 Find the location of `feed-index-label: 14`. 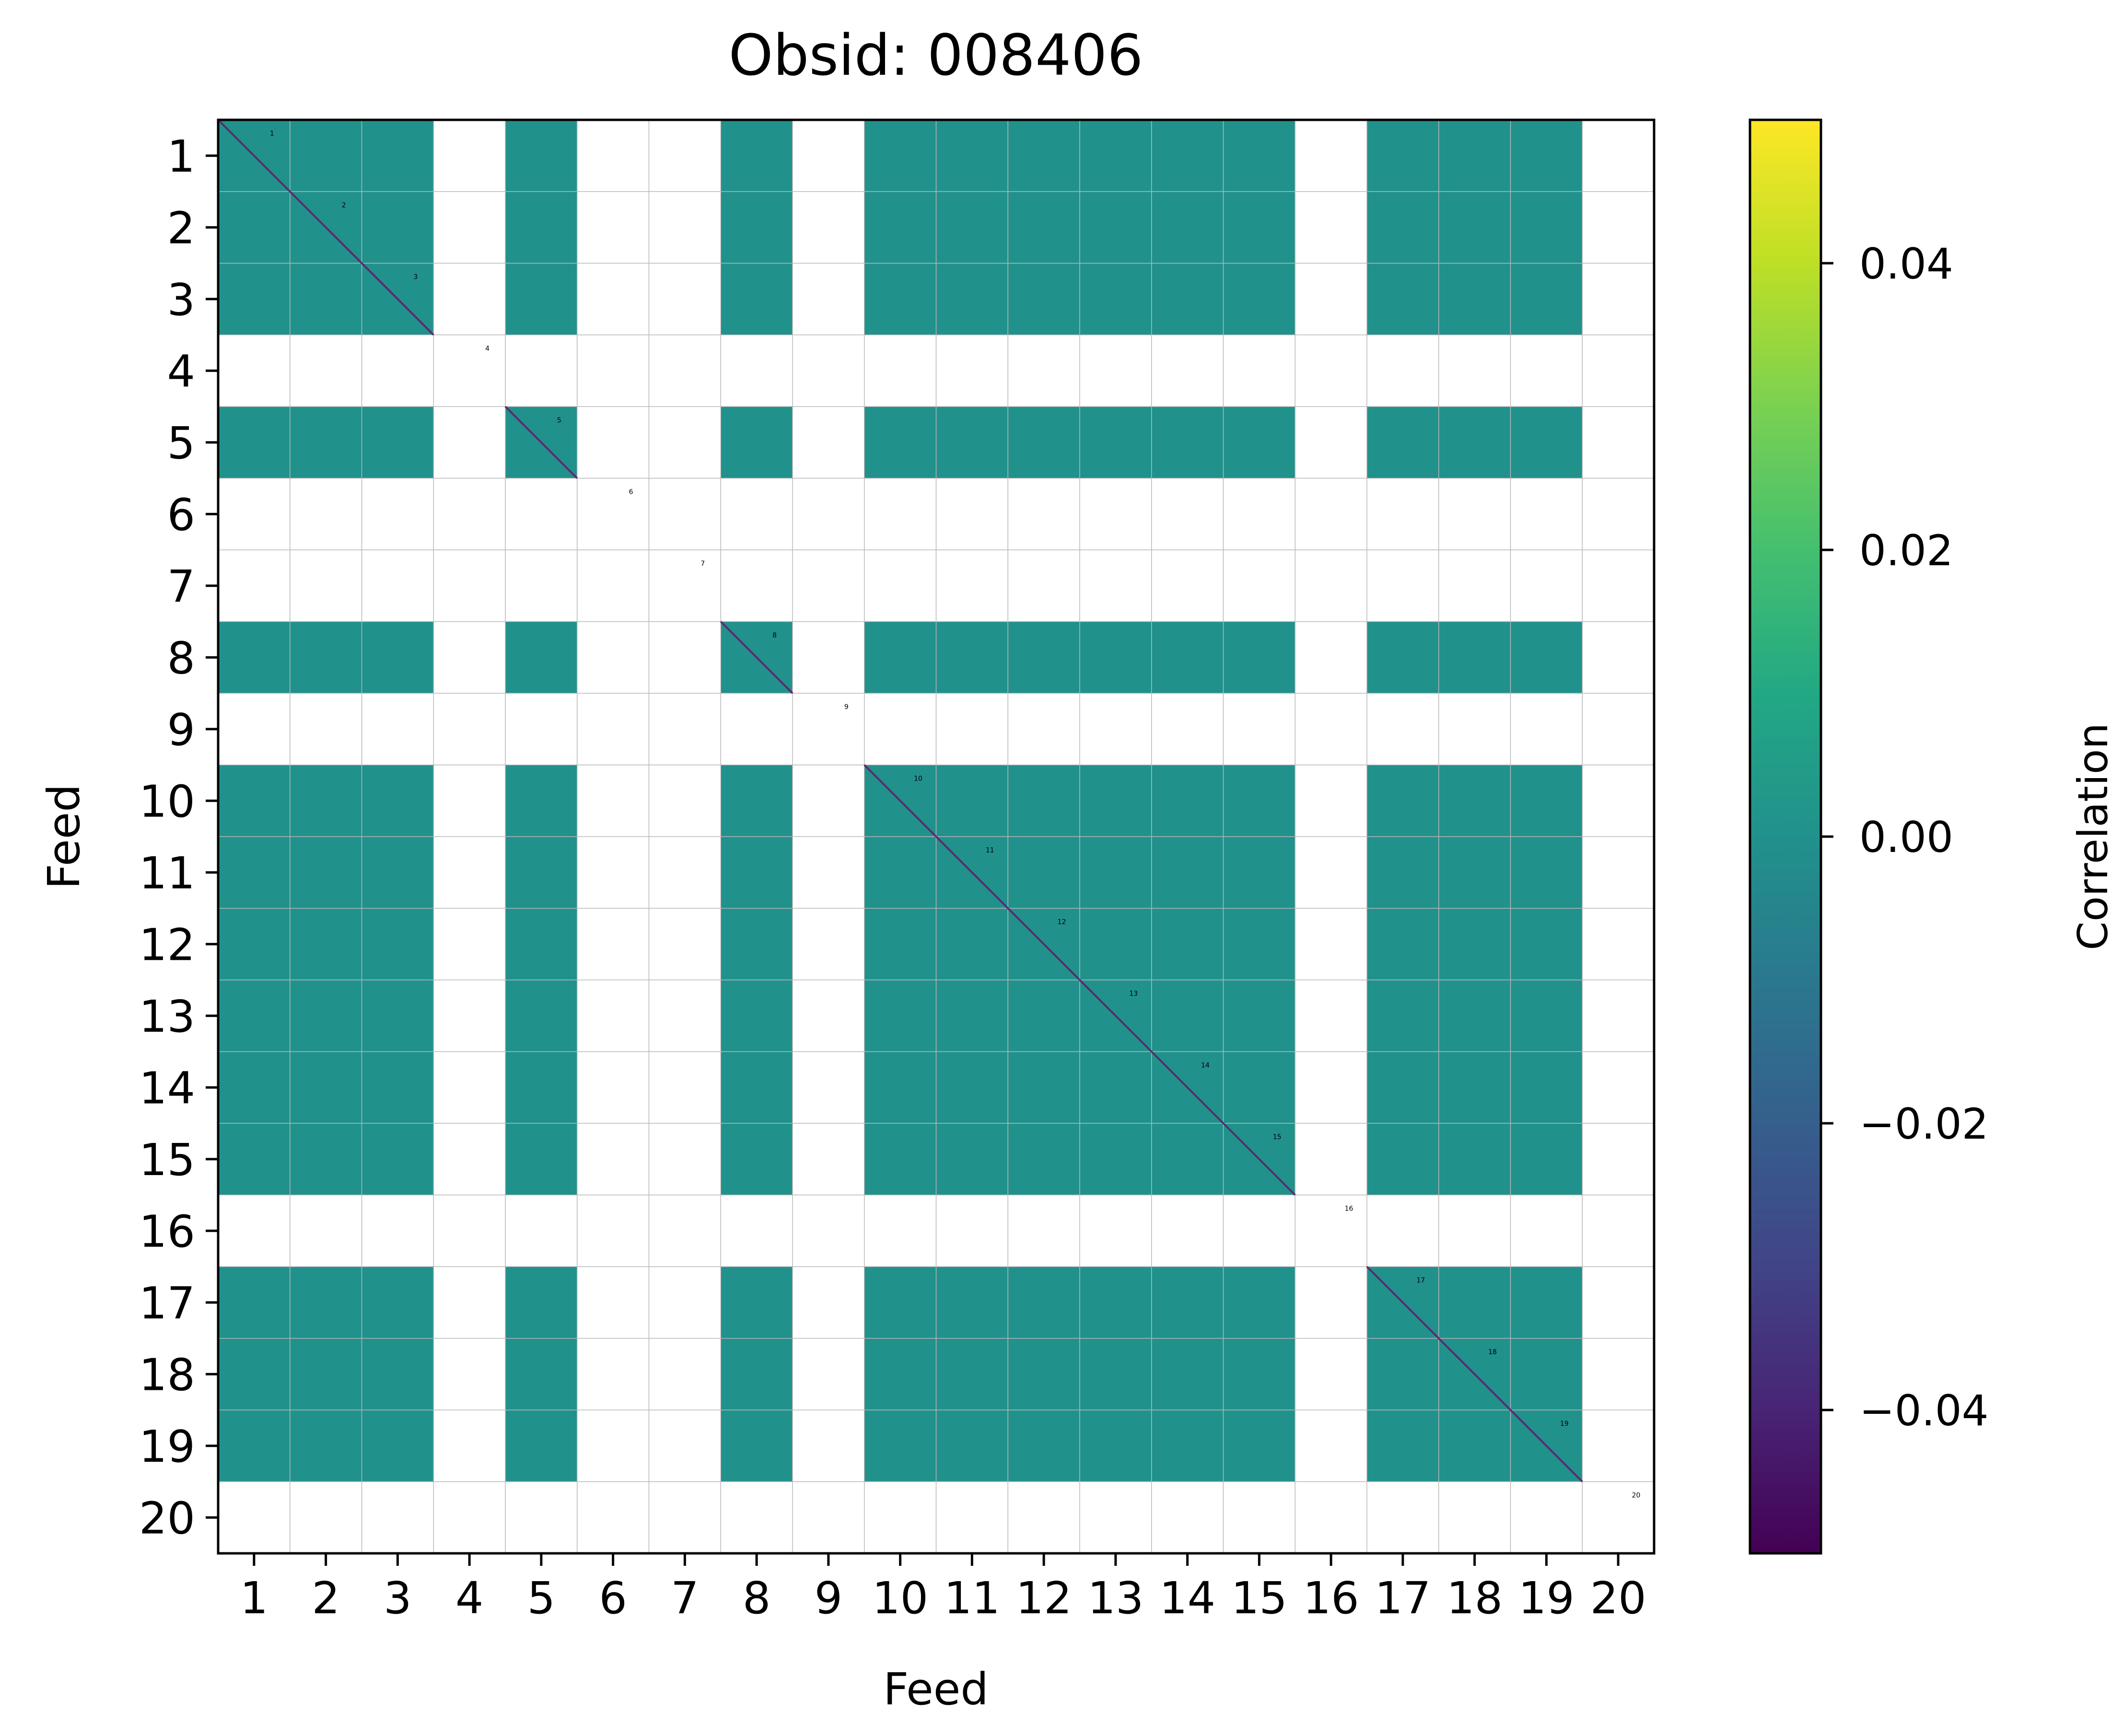

feed-index-label: 14 is located at coordinates (1205, 1065).